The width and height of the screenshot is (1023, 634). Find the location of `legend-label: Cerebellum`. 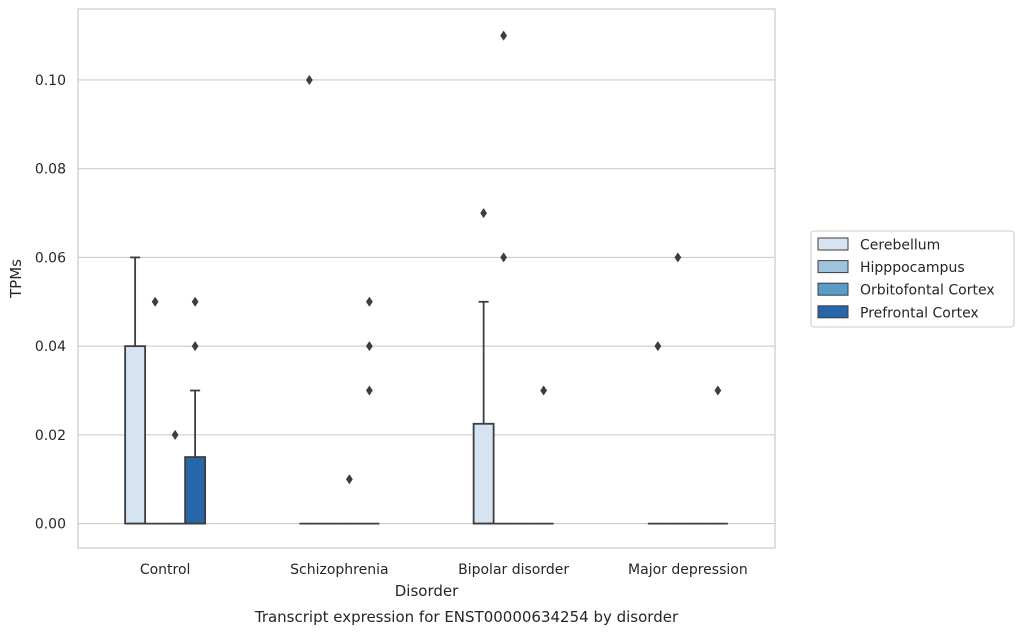

legend-label: Cerebellum is located at coordinates (900, 246).